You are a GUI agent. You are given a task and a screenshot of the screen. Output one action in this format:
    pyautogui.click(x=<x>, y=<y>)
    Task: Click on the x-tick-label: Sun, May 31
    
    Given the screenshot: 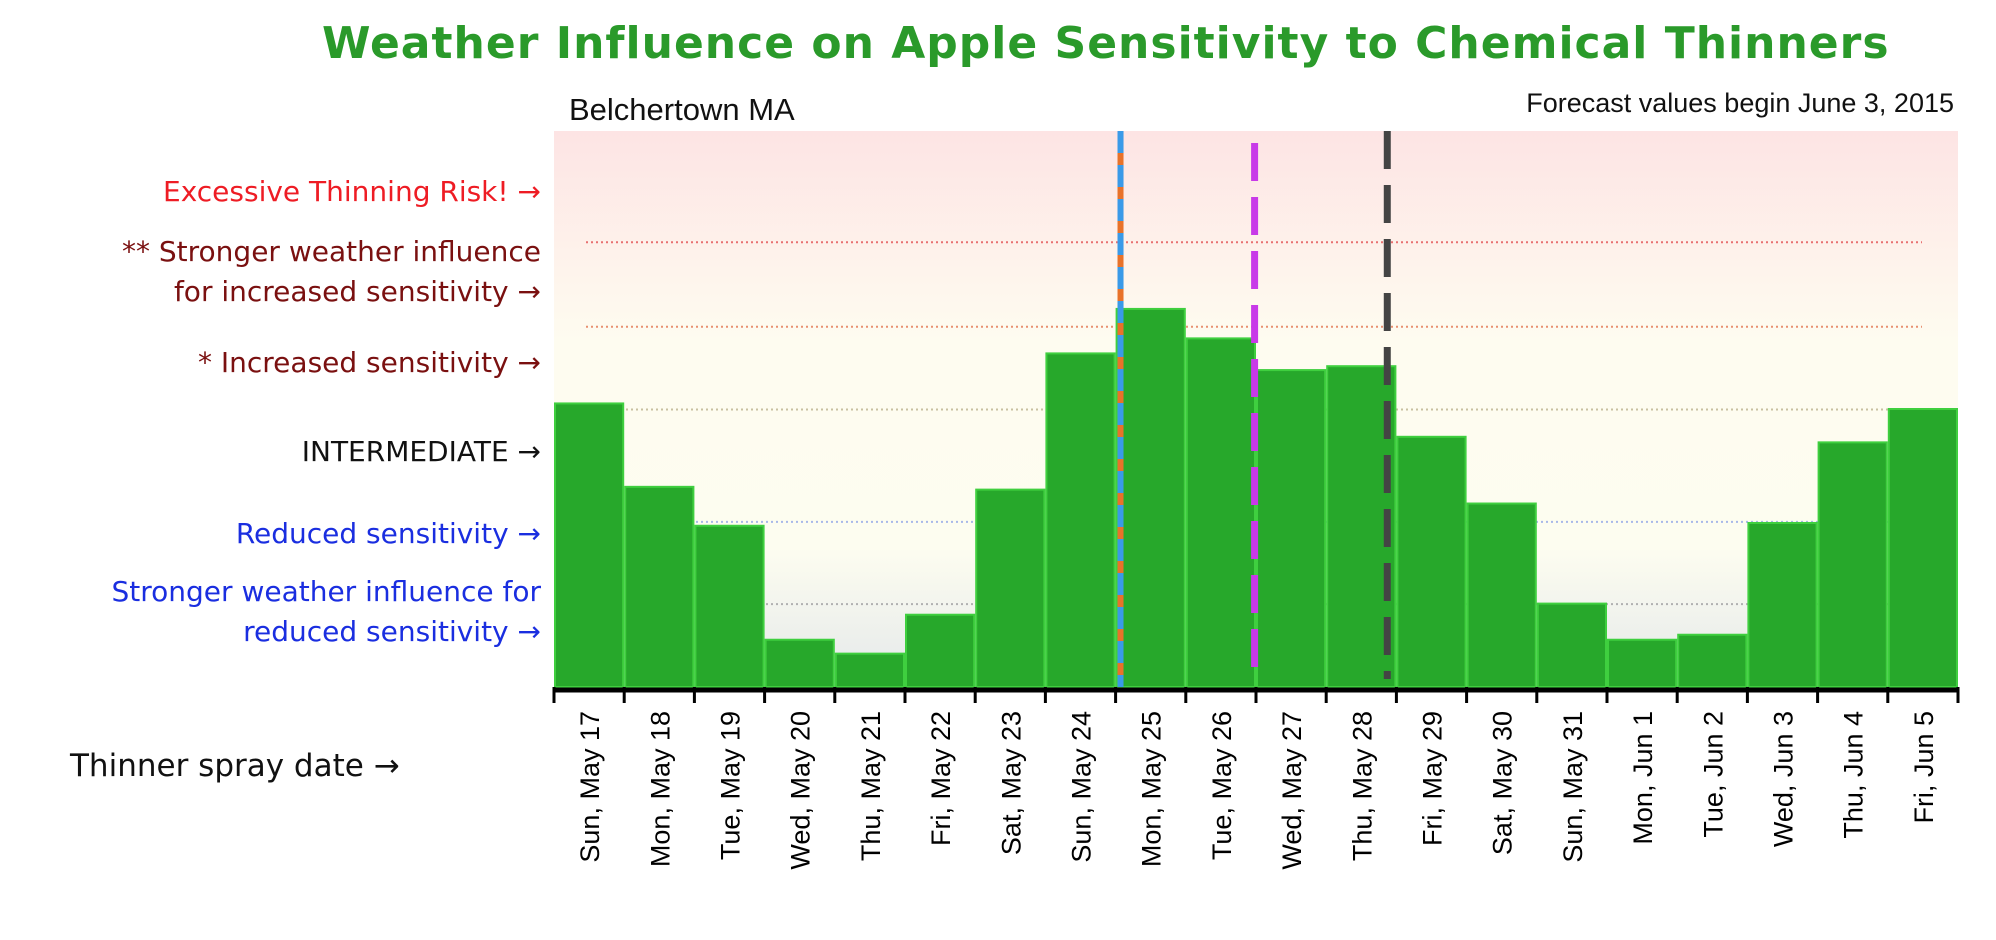 What is the action you would take?
    pyautogui.click(x=1573, y=787)
    